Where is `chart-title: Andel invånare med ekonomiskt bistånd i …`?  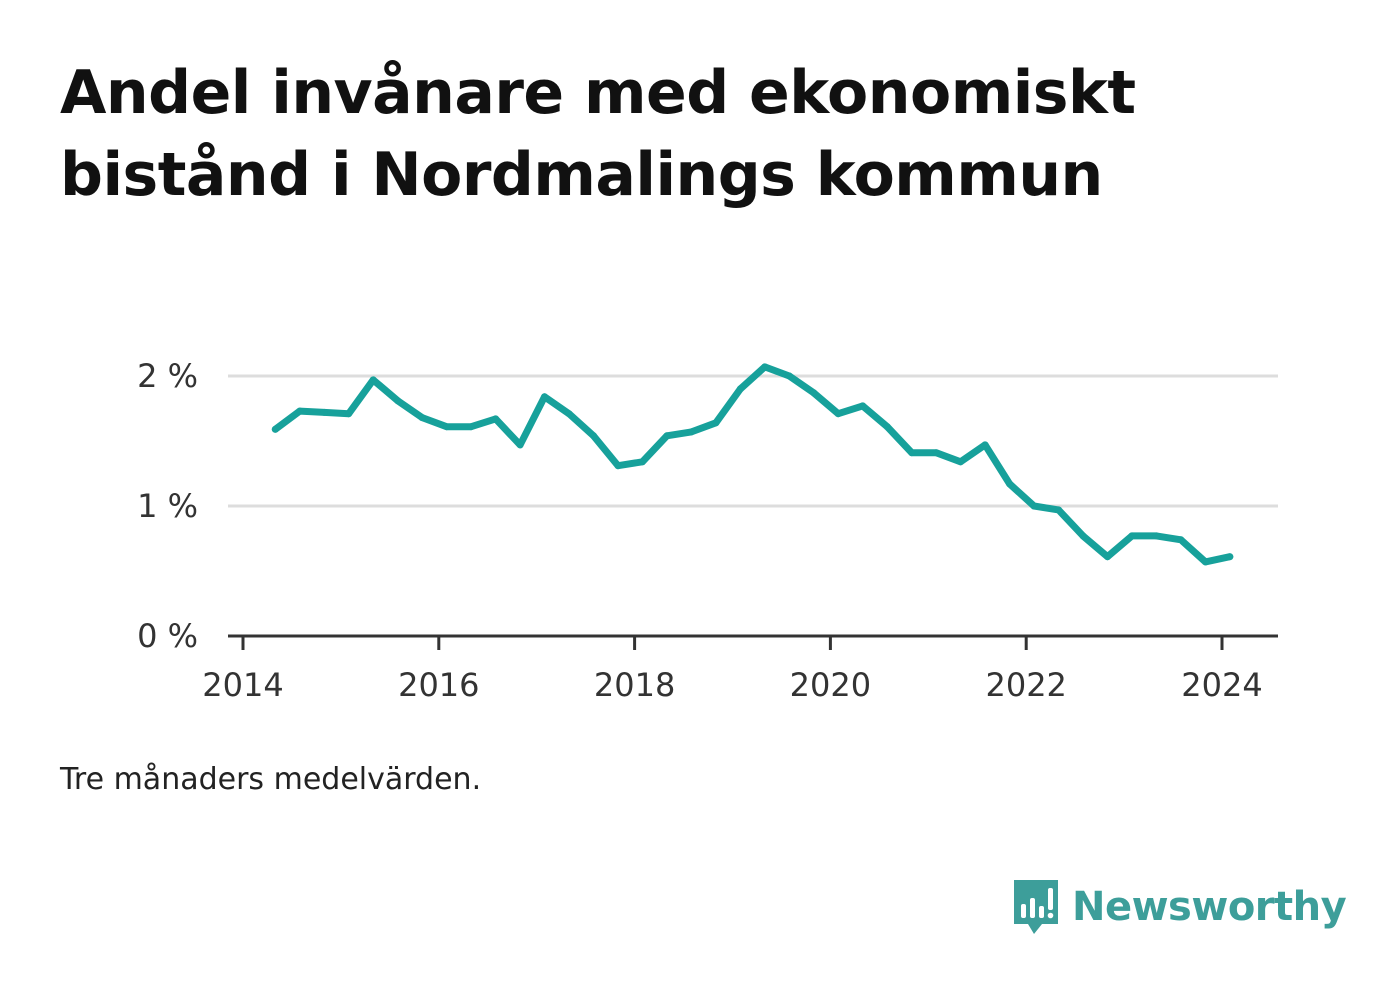
chart-title: Andel invånare med ekonomiskt bistånd i … is located at coordinates (598, 134).